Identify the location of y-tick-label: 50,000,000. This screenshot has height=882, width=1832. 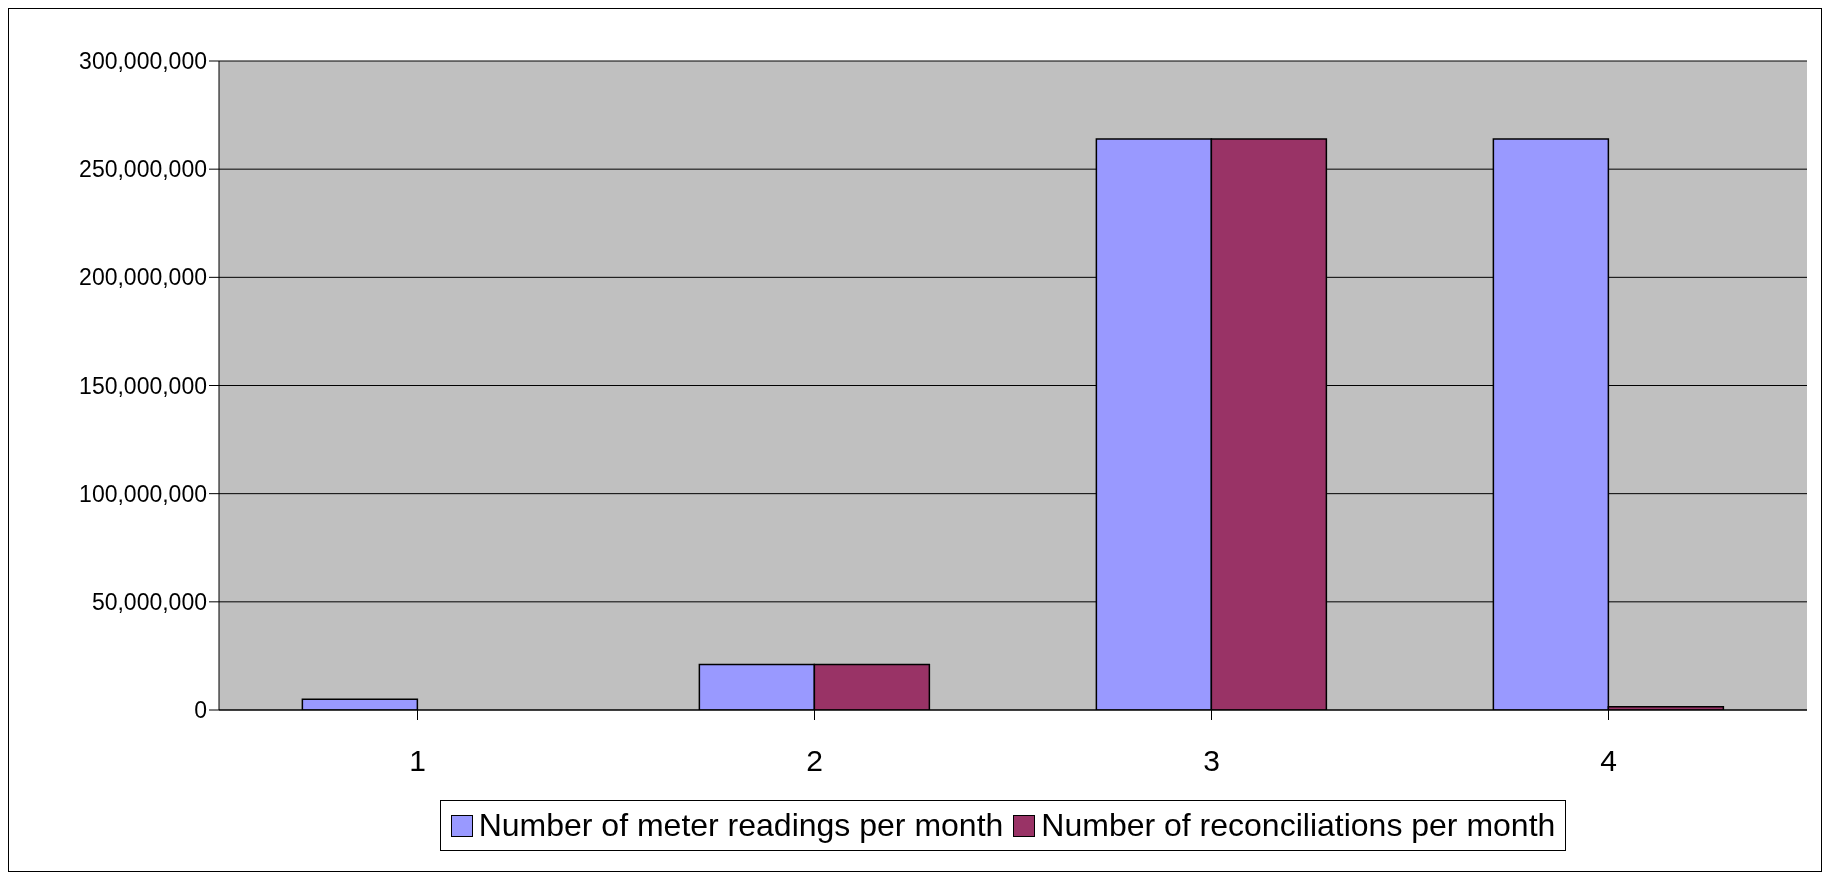
(149, 602).